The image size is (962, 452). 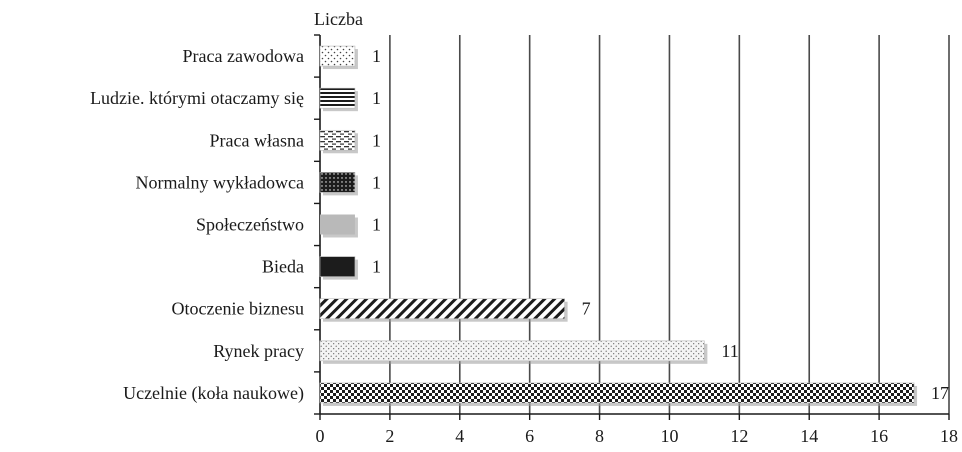 I want to click on category-label: Ludzie. którymi otaczamy się, so click(x=197, y=98).